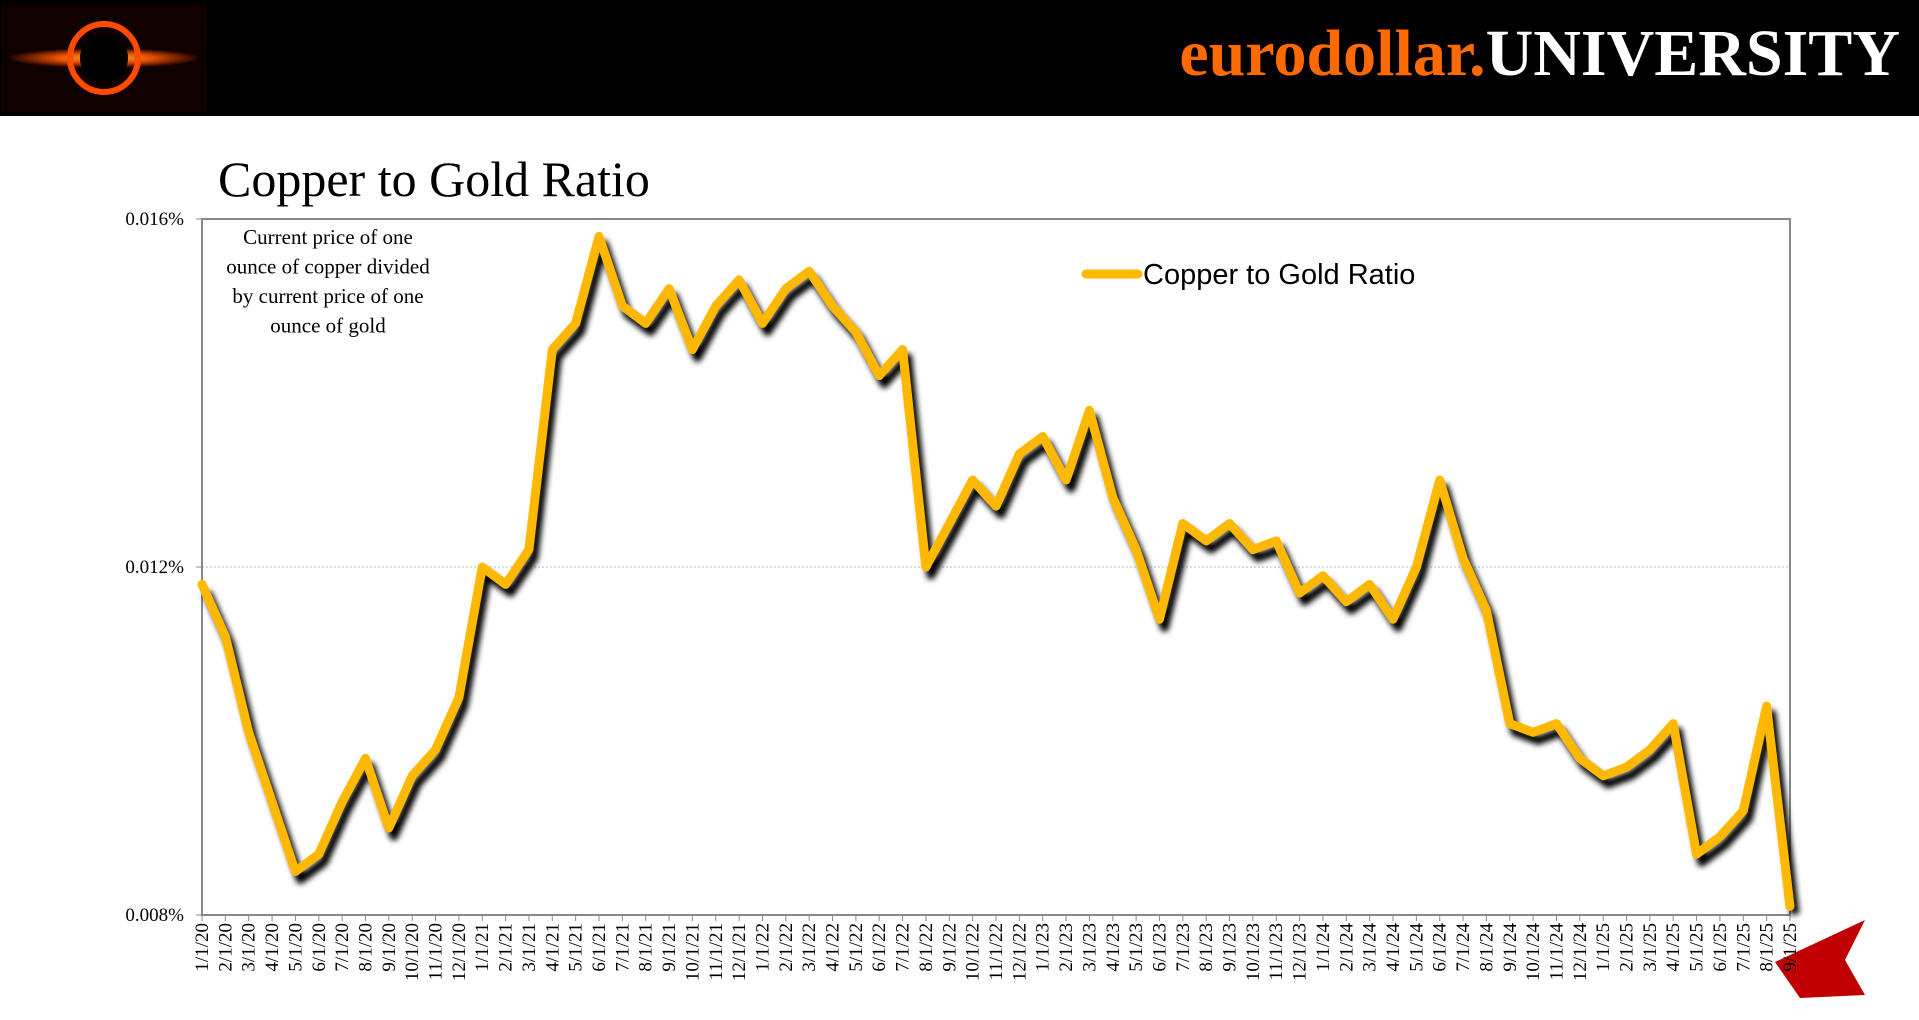 The height and width of the screenshot is (1020, 1919). What do you see at coordinates (225, 947) in the screenshot?
I see `x-tick-label: 2/1/20` at bounding box center [225, 947].